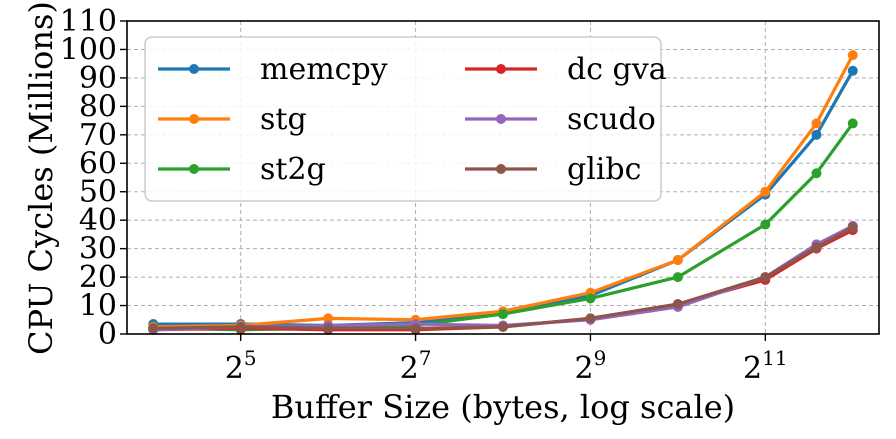  What do you see at coordinates (98, 192) in the screenshot?
I see `y-tick-label: 50` at bounding box center [98, 192].